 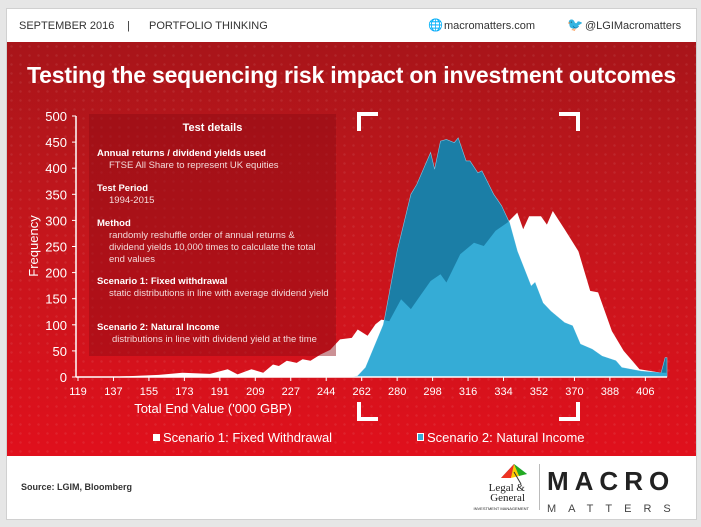 I want to click on globe-icon: 🌐, so click(x=435, y=25).